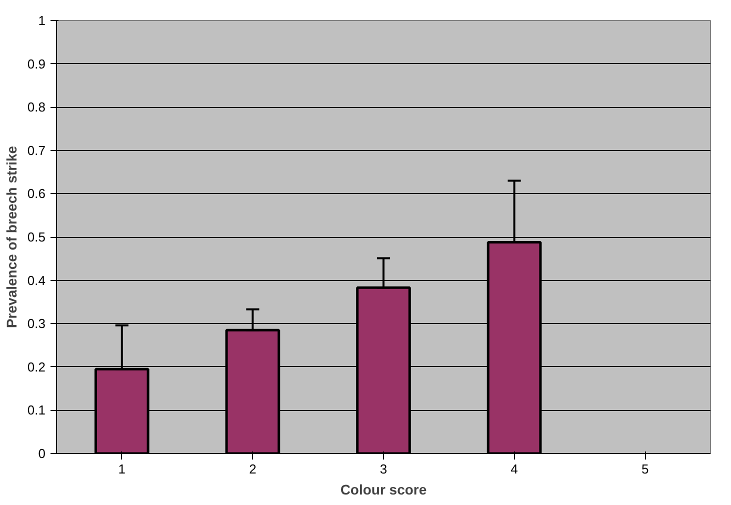 The width and height of the screenshot is (731, 505). Describe the element at coordinates (36, 194) in the screenshot. I see `y-tick-label: 0.6` at that location.